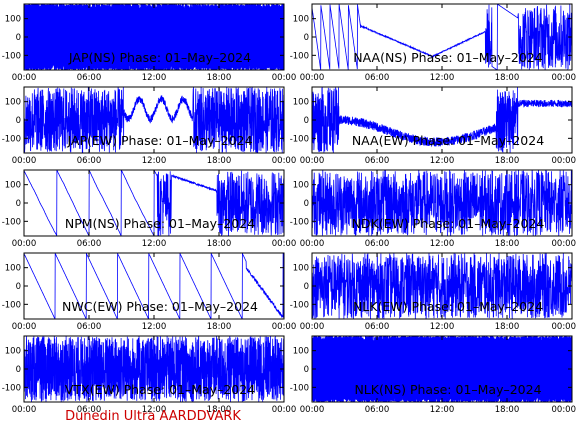  Describe the element at coordinates (448, 223) in the screenshot. I see `panel-title: NDK(EW) Phase: 01–May–2024` at that location.